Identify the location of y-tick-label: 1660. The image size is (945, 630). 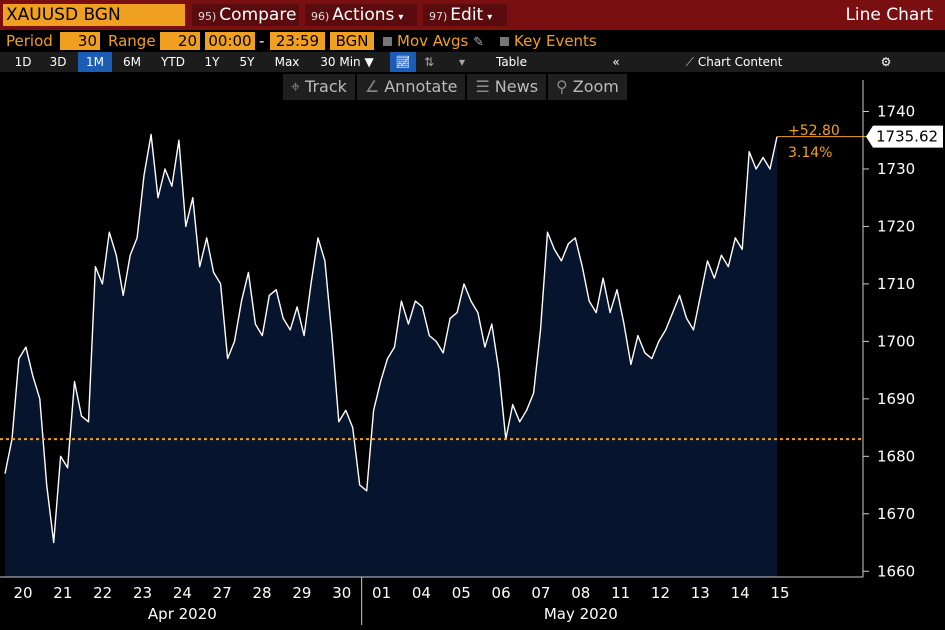
(896, 571).